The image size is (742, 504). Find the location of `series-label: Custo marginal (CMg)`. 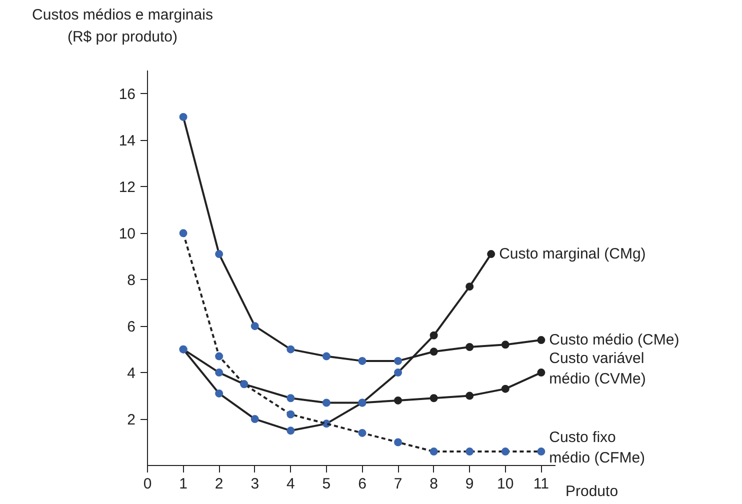

series-label: Custo marginal (CMg) is located at coordinates (572, 254).